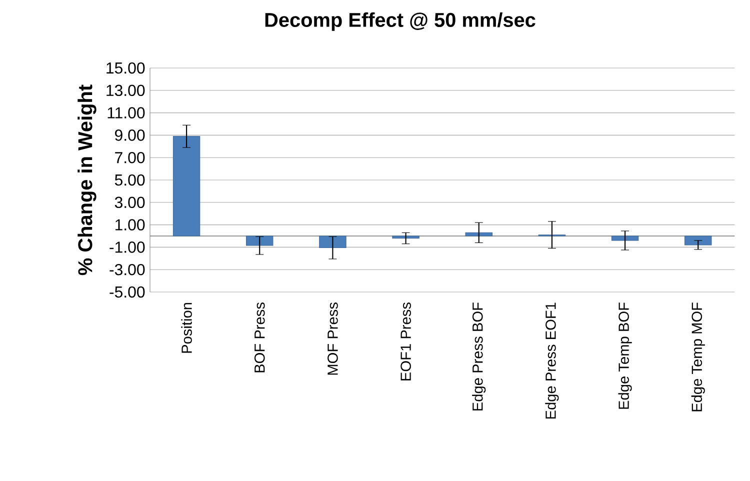 This screenshot has width=750, height=481. Describe the element at coordinates (186, 327) in the screenshot. I see `x-tick-label: Position` at that location.